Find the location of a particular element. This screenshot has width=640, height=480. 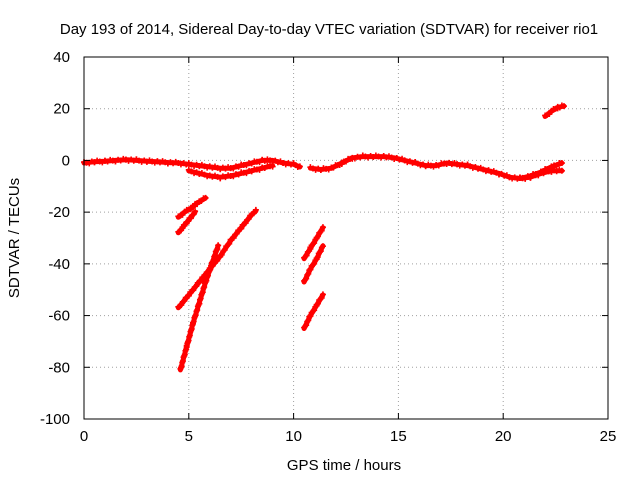

series-streak-g is located at coordinates (313, 311).